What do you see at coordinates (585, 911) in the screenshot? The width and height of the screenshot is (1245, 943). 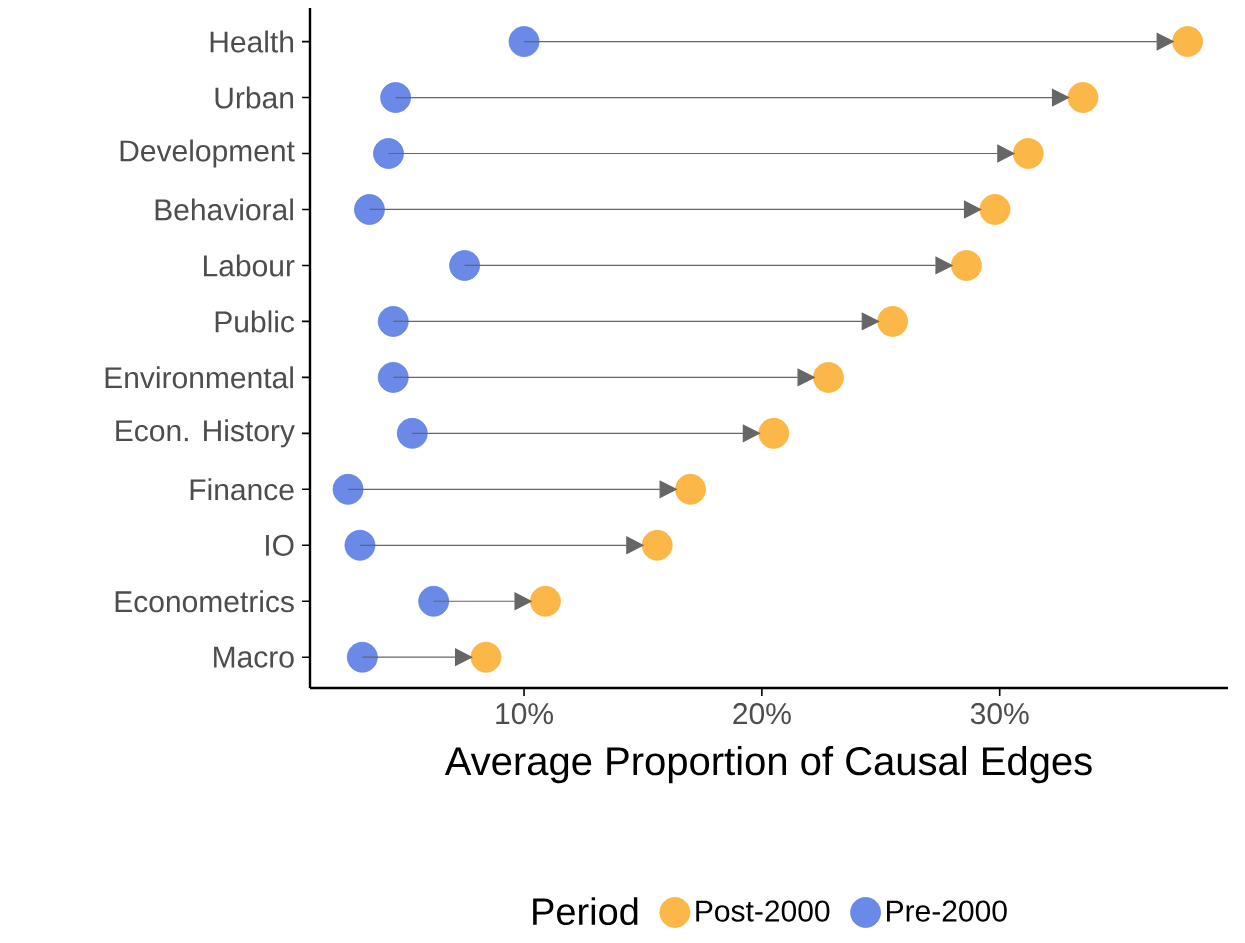 I see `legend-title: Period` at bounding box center [585, 911].